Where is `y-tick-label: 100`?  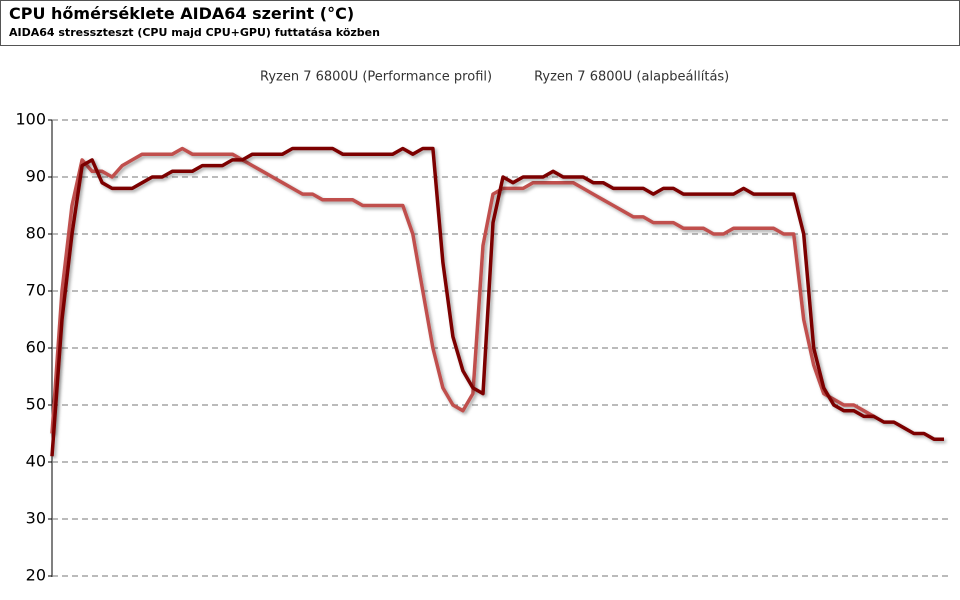
y-tick-label: 100 is located at coordinates (30, 119).